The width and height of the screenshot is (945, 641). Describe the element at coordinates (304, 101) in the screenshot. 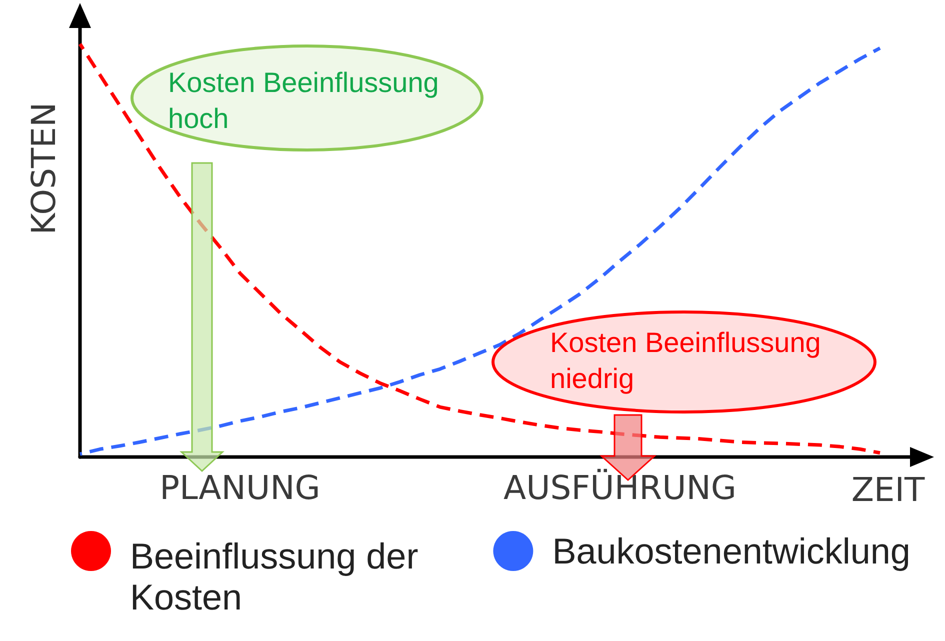

I see `annotation: Kosten Beeinflussung hoch` at that location.